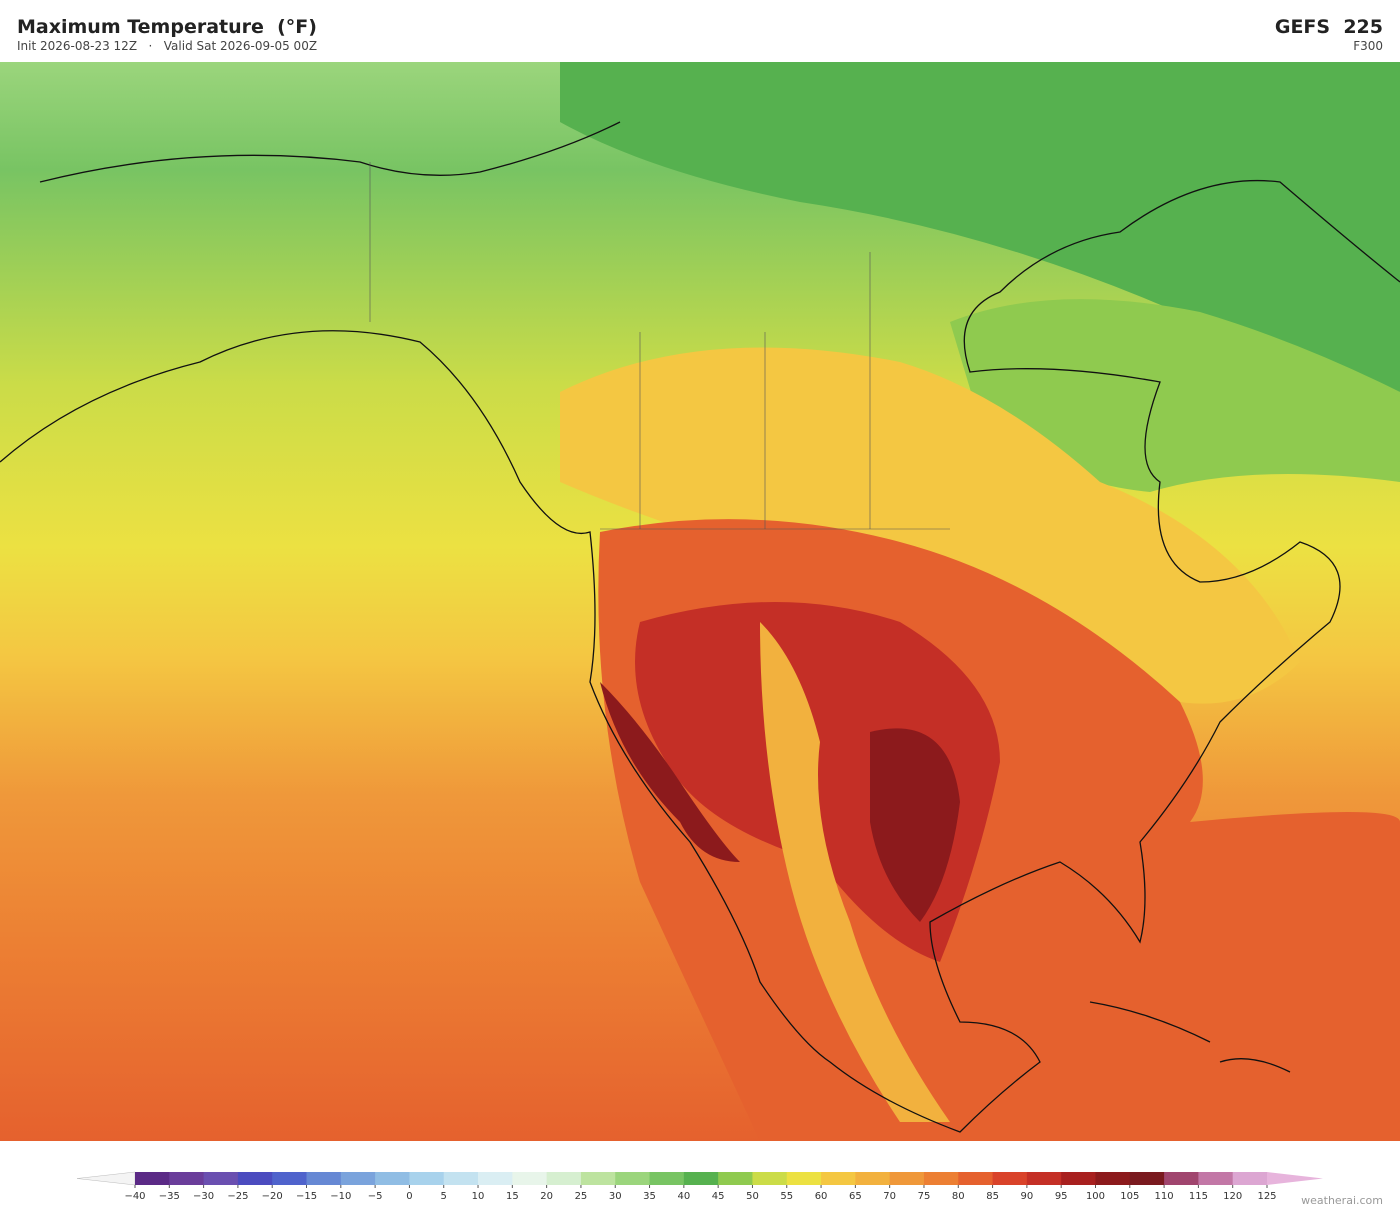 The width and height of the screenshot is (1400, 1215). I want to click on tick-label: −15, so click(306, 1196).